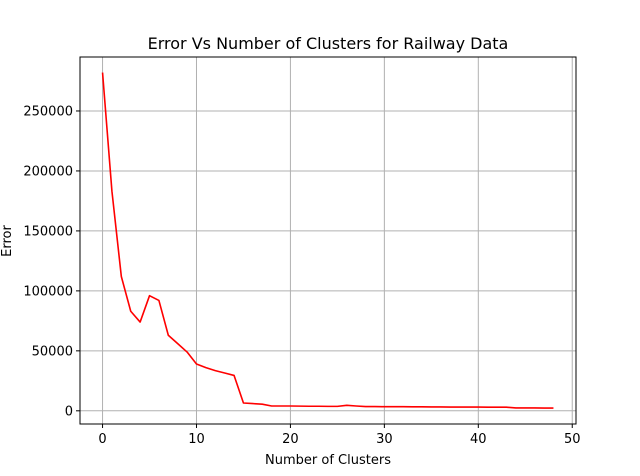 Image resolution: width=640 pixels, height=476 pixels. What do you see at coordinates (51, 261) in the screenshot?
I see `y-axis: 0 50000 100000 150000 200000 250000` at bounding box center [51, 261].